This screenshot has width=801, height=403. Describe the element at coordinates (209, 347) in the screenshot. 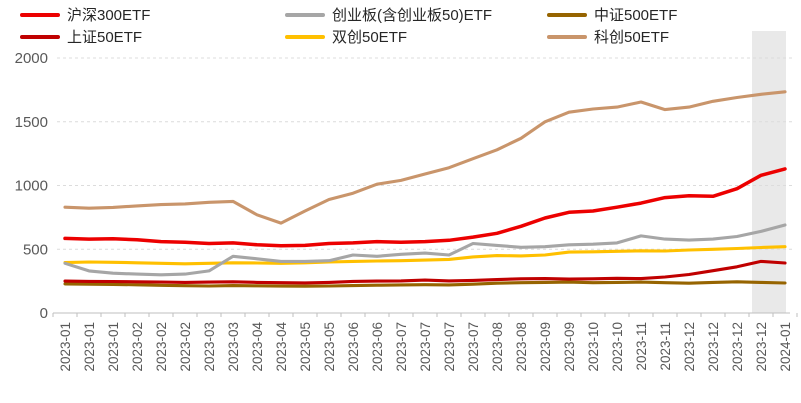

I see `x-axis-label-6: 2023-03` at that location.